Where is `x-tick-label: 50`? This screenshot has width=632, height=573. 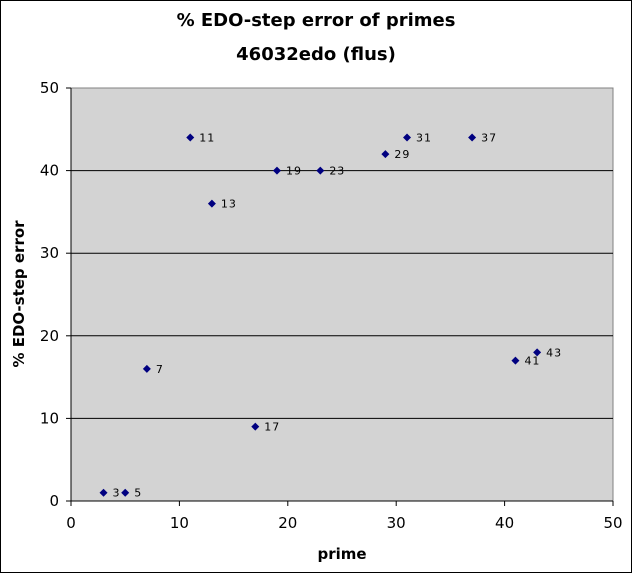
x-tick-label: 50 is located at coordinates (612, 523).